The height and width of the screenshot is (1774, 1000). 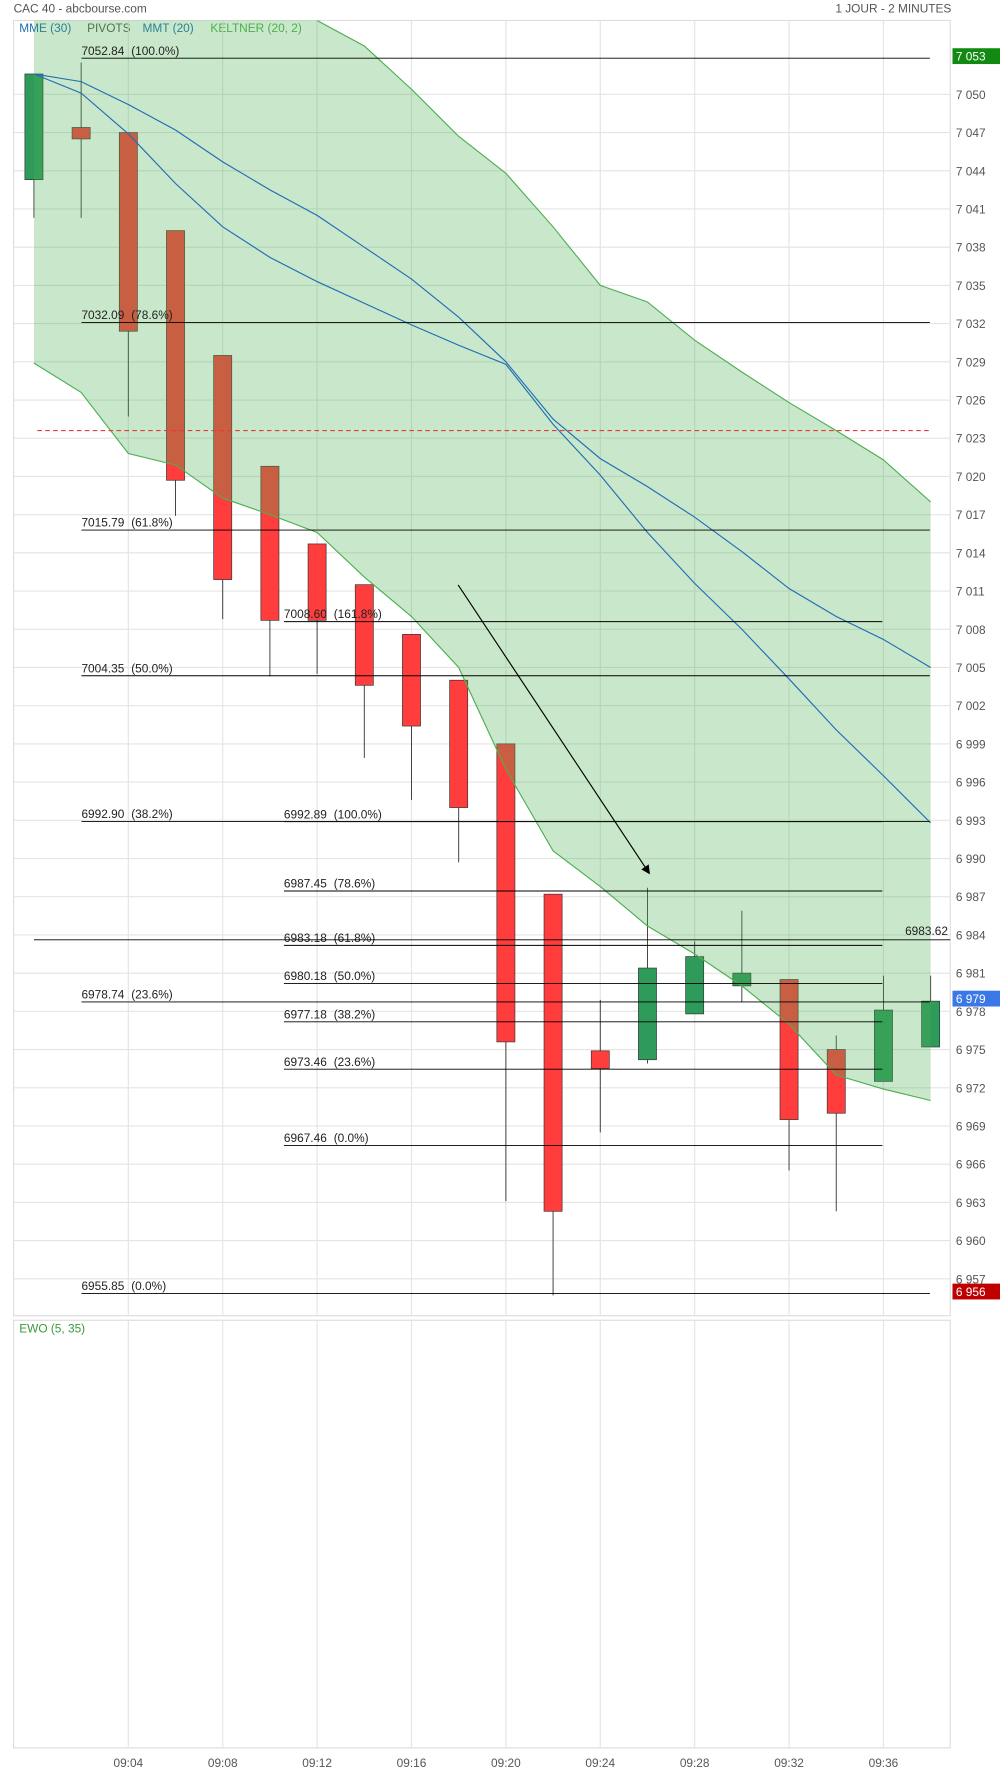 I want to click on legend-entry: PIVOTS, so click(x=109, y=28).